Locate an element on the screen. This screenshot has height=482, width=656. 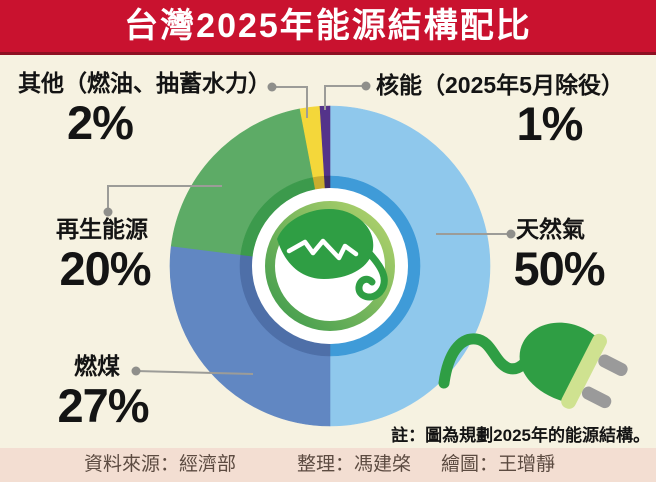
label-gas: 天然氣 is located at coordinates (550, 229).